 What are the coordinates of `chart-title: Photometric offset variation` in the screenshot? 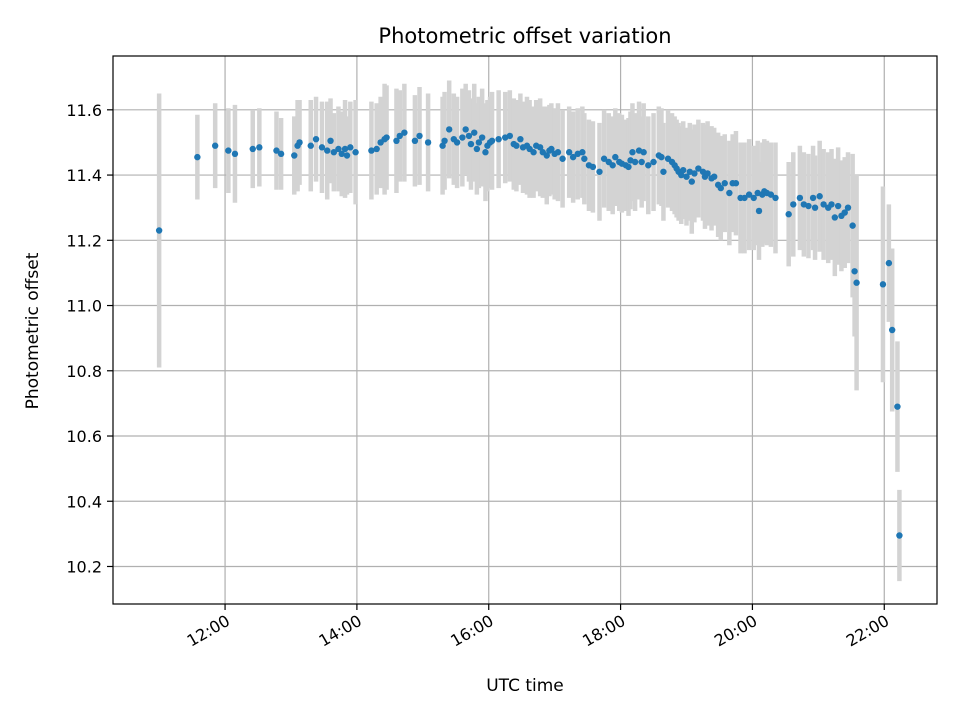 It's located at (524, 36).